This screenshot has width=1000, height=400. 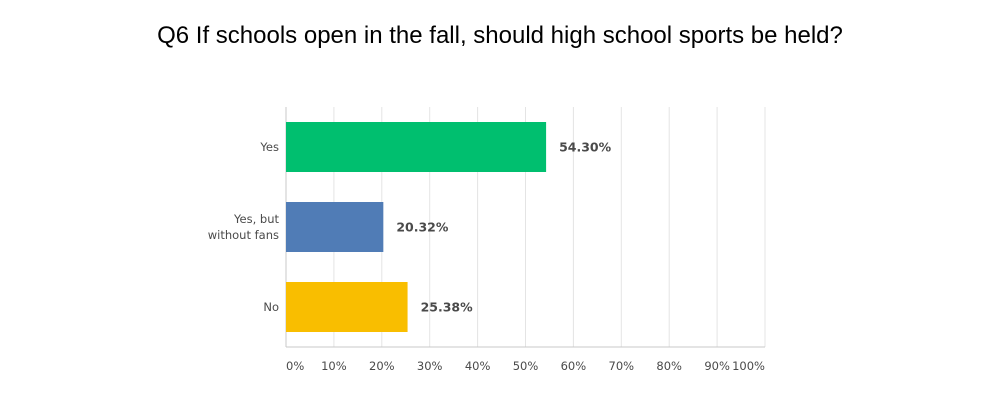 I want to click on category-label: without fans, so click(x=243, y=235).